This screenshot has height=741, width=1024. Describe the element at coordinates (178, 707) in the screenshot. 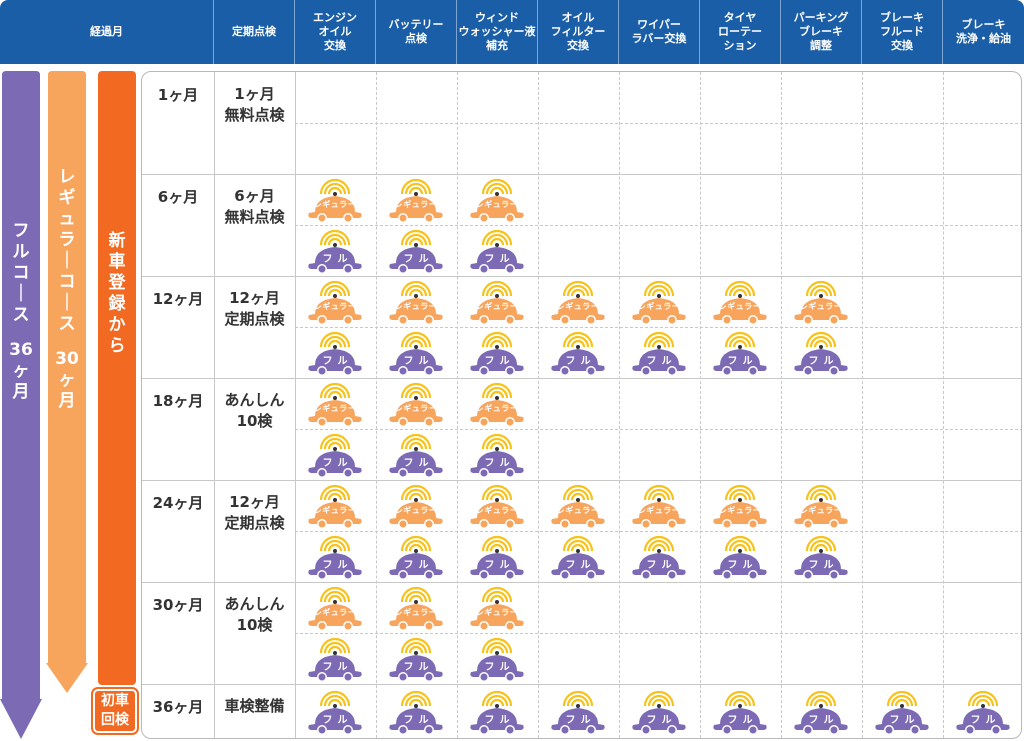

I see `month-cell: 36ヶ月` at that location.